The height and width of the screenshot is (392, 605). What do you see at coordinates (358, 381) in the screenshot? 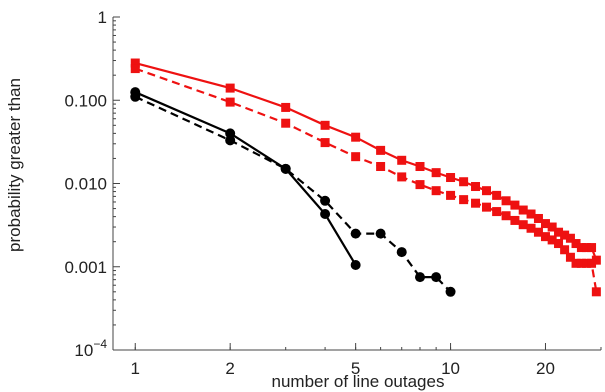
I see `x-axis-title: number of line outages` at bounding box center [358, 381].